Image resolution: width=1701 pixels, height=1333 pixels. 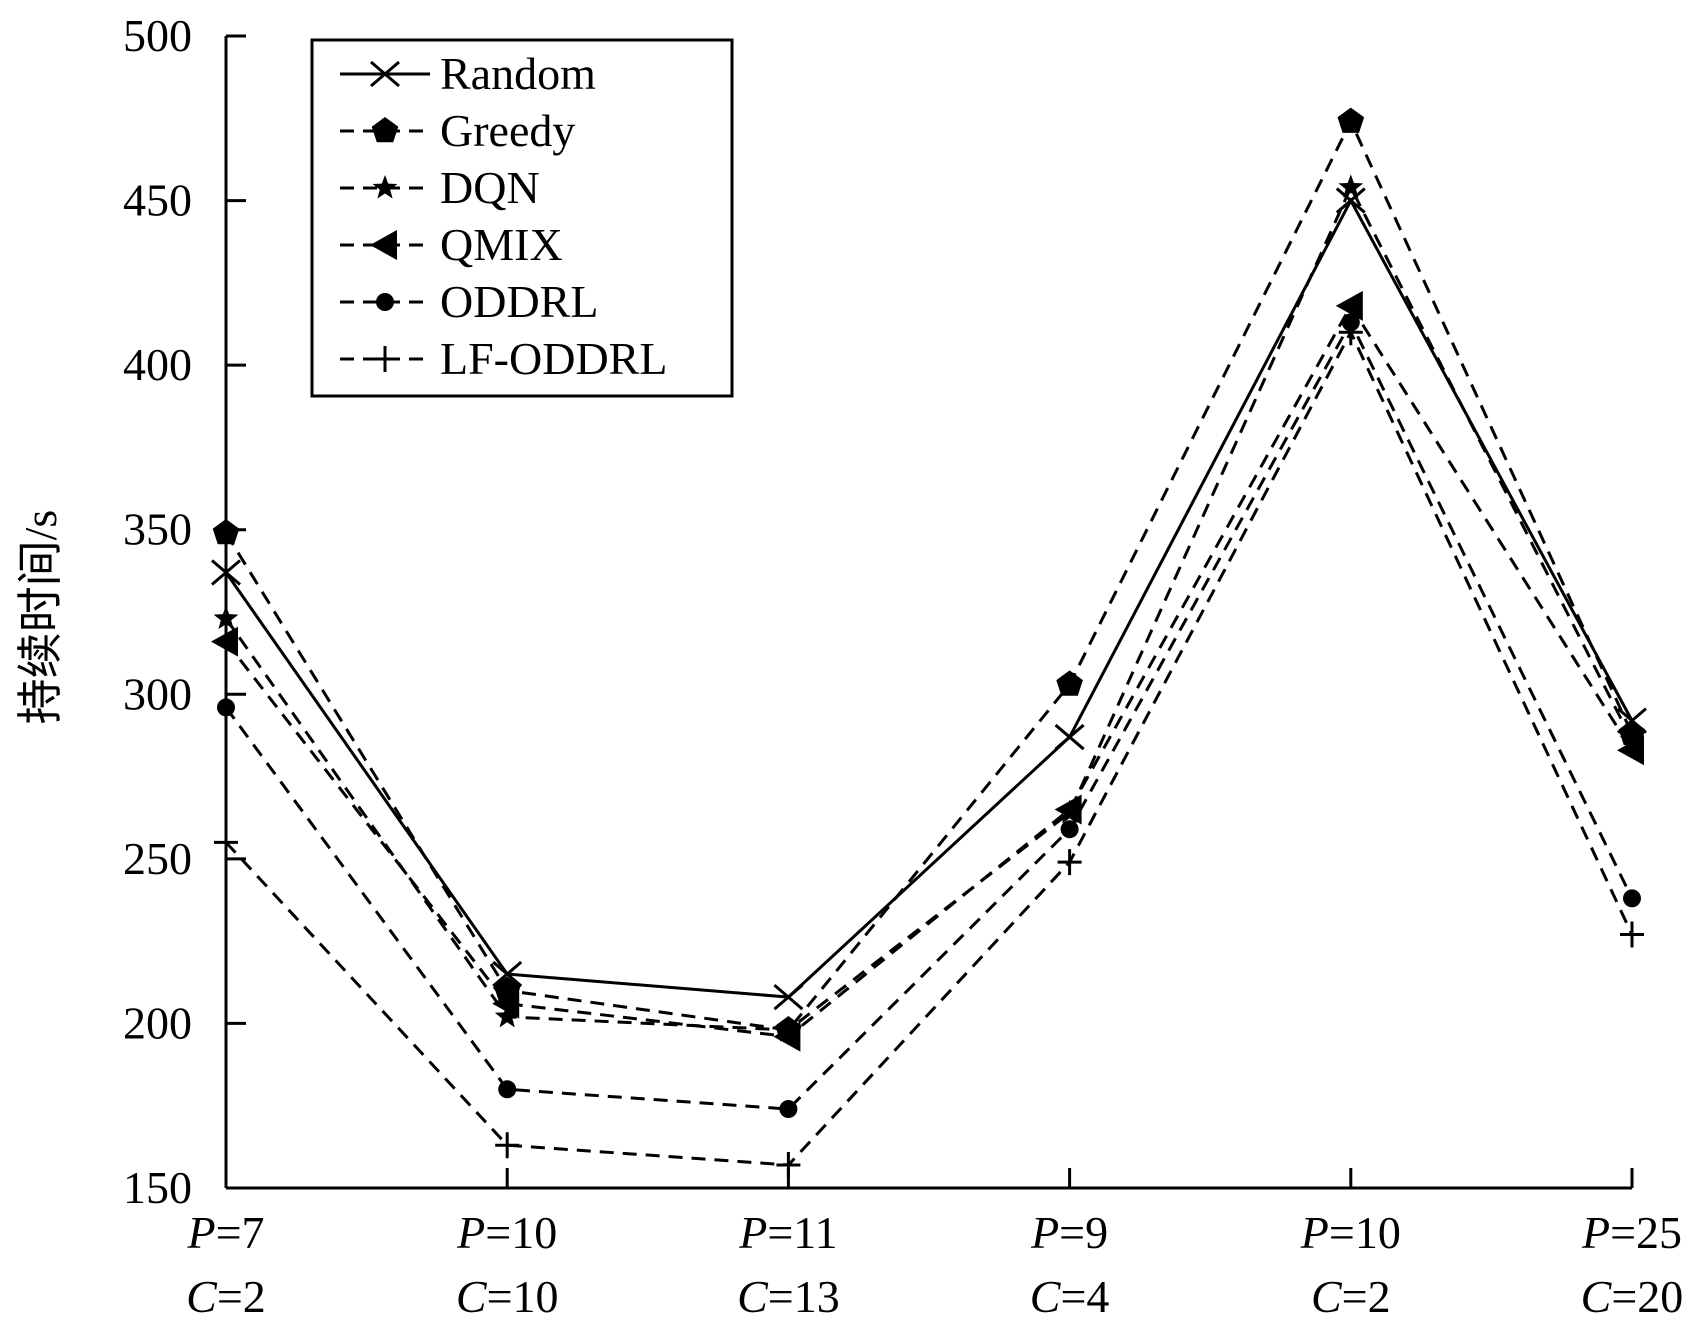 I want to click on x-category-p-value: =7, so click(x=240, y=1232).